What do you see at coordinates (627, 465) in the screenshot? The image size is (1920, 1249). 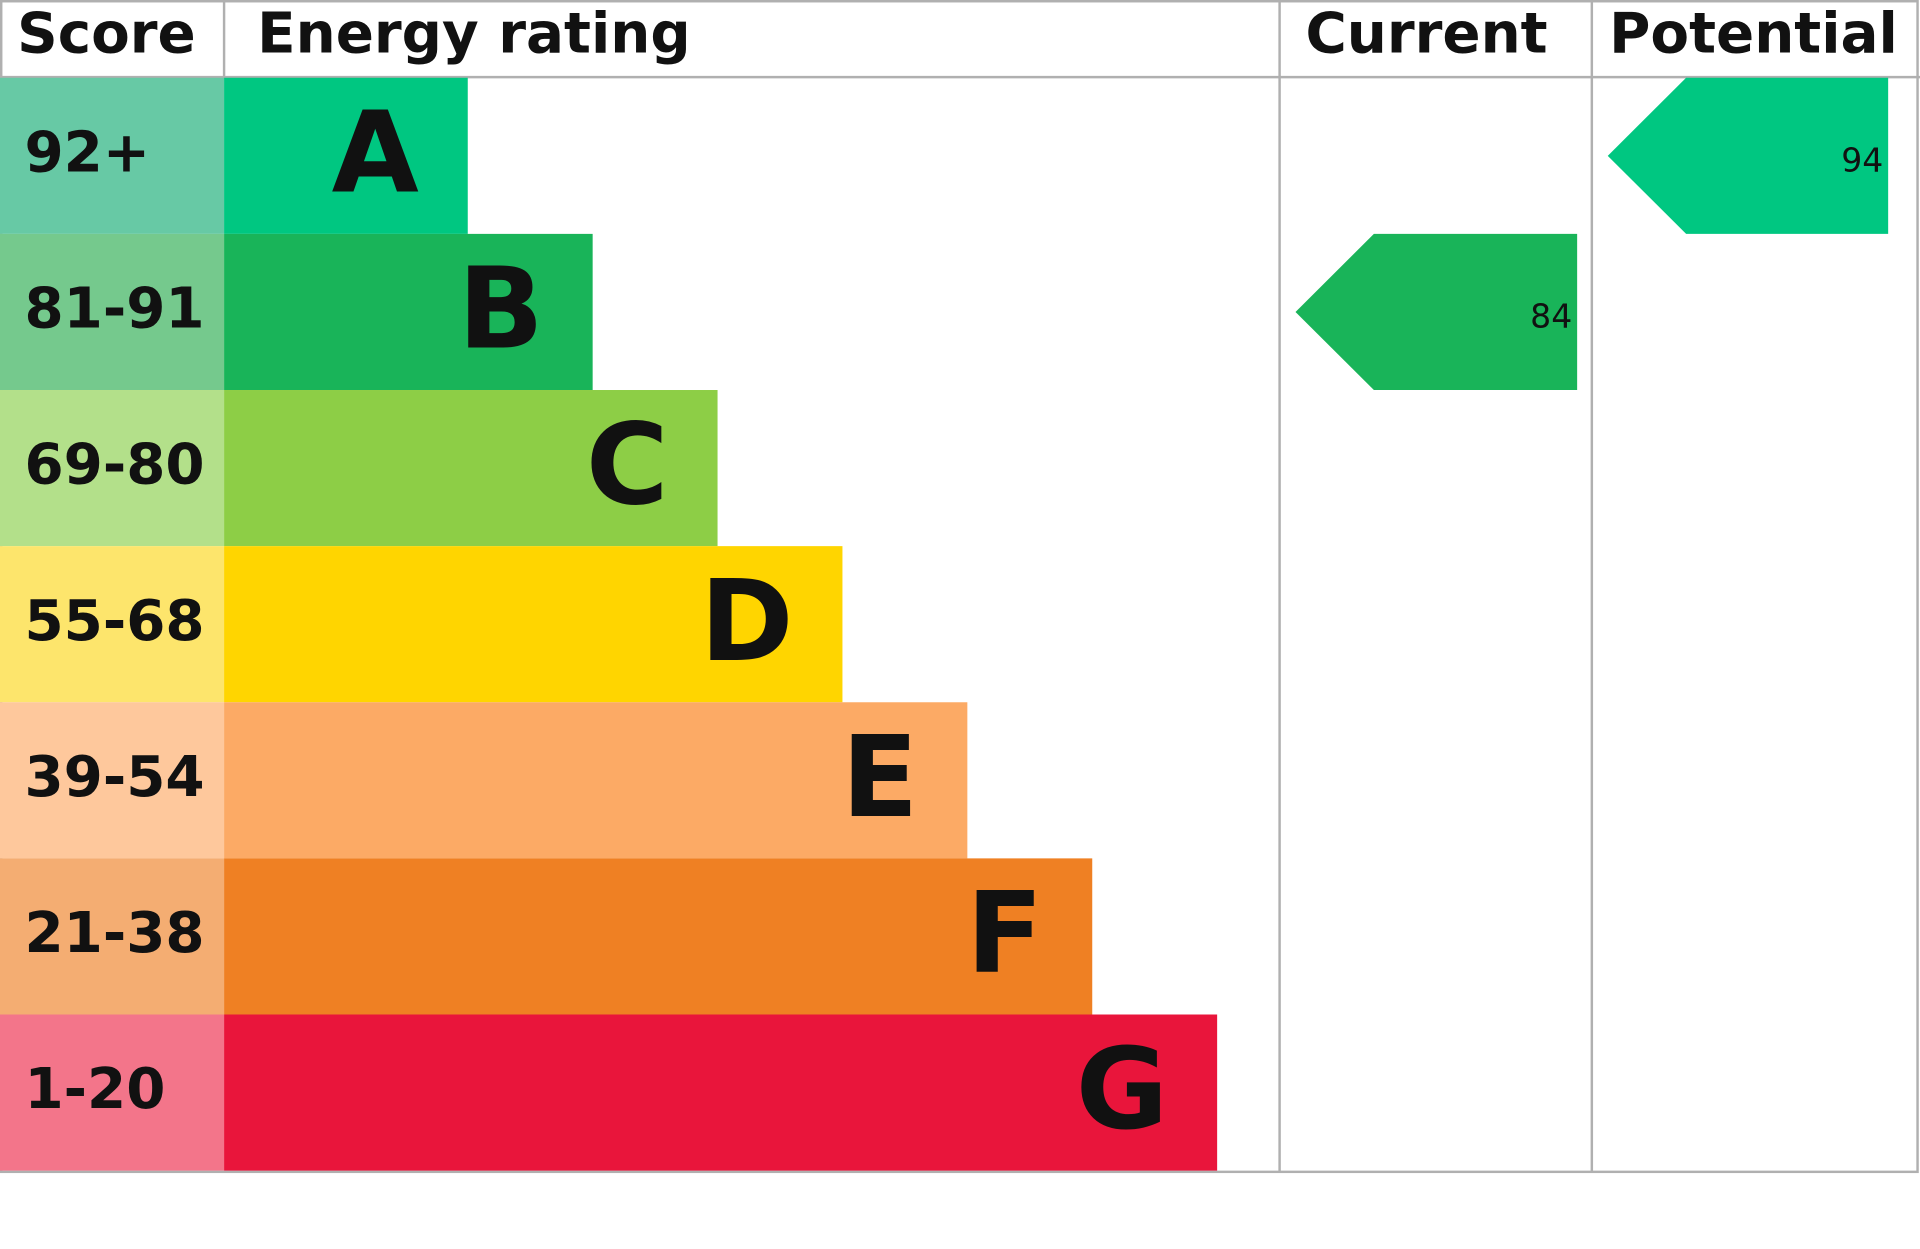 I see `rating-letter: C` at bounding box center [627, 465].